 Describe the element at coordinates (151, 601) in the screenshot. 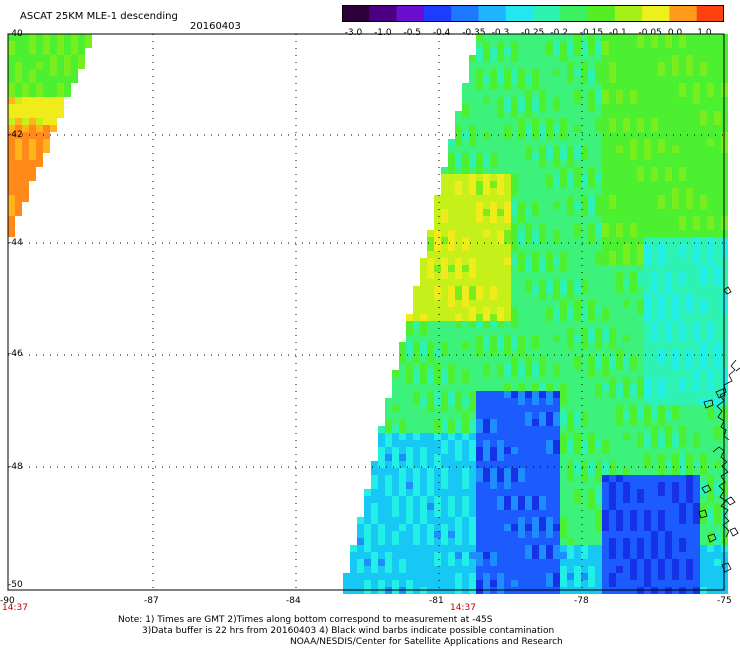

I see `lon-label: -87` at that location.